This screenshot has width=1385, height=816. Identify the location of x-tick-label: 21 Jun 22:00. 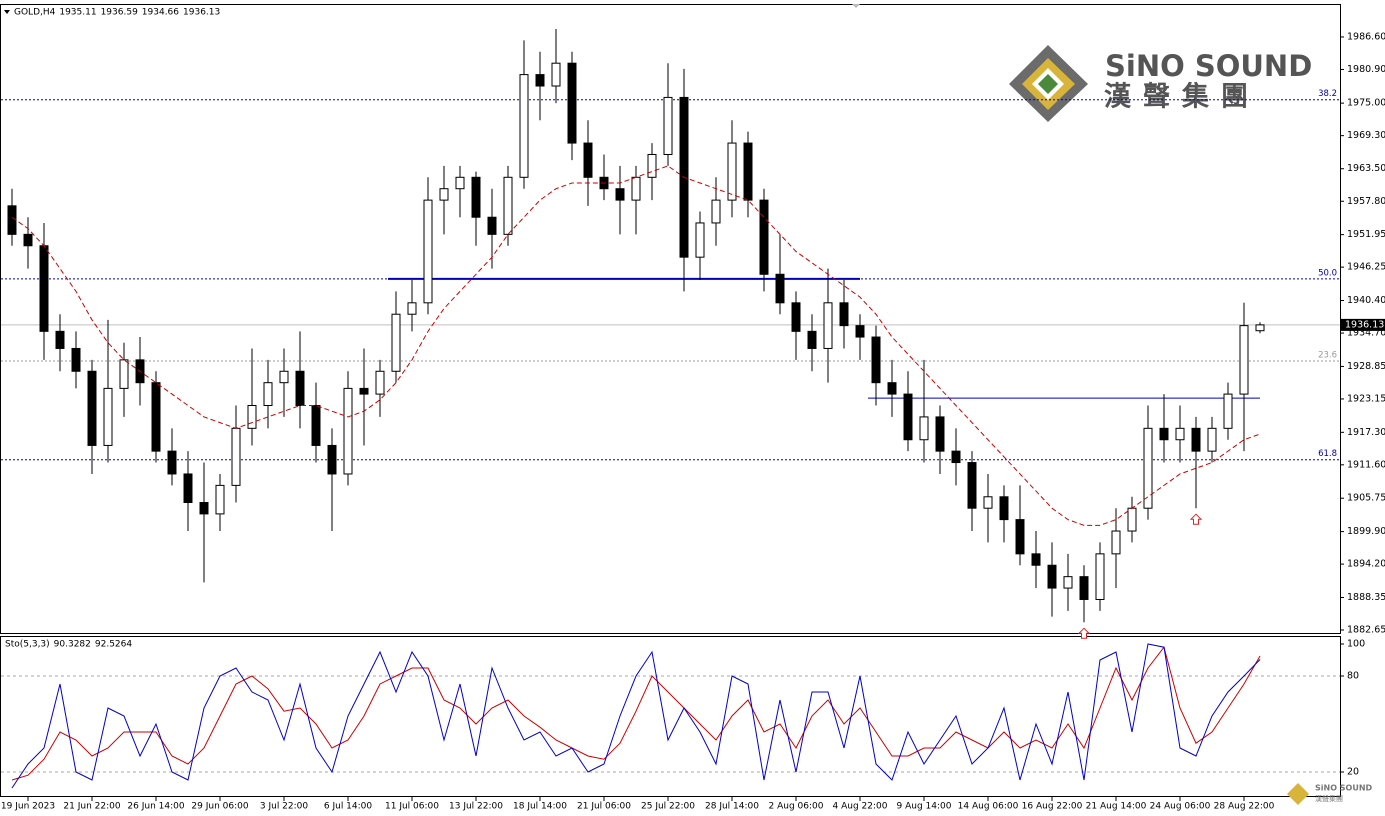
(91, 807).